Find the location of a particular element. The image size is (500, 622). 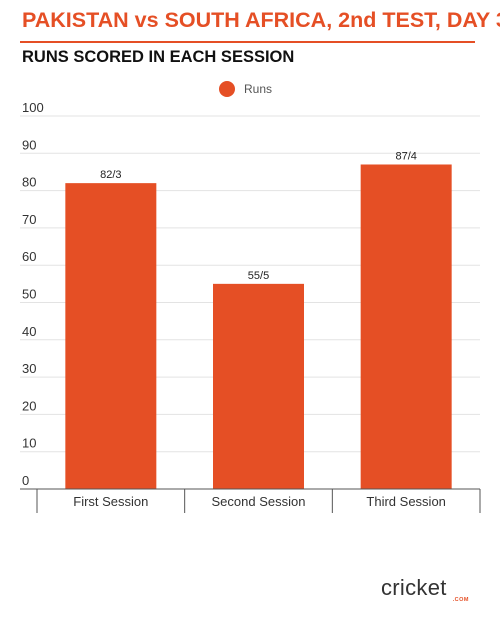

bar-data-label: 55/5 is located at coordinates (258, 276).